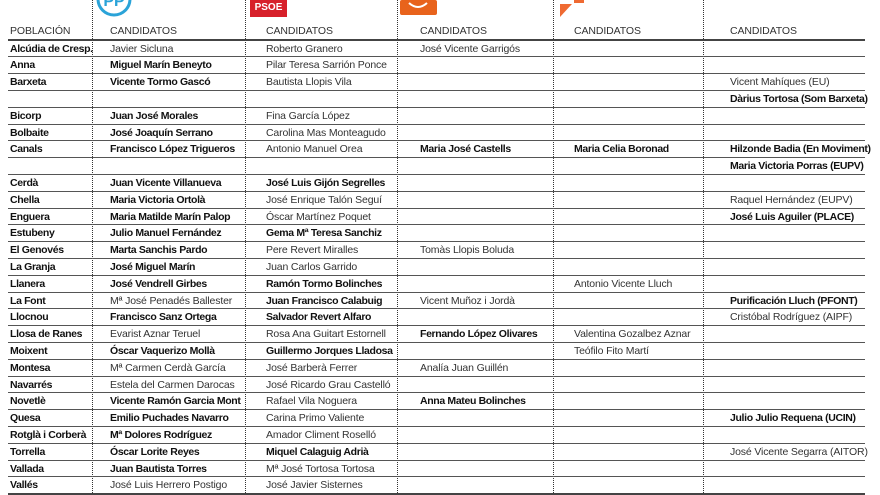 This screenshot has height=495, width=880. Describe the element at coordinates (155, 334) in the screenshot. I see `candidate-cell: Evarist Aznar Teruel` at that location.